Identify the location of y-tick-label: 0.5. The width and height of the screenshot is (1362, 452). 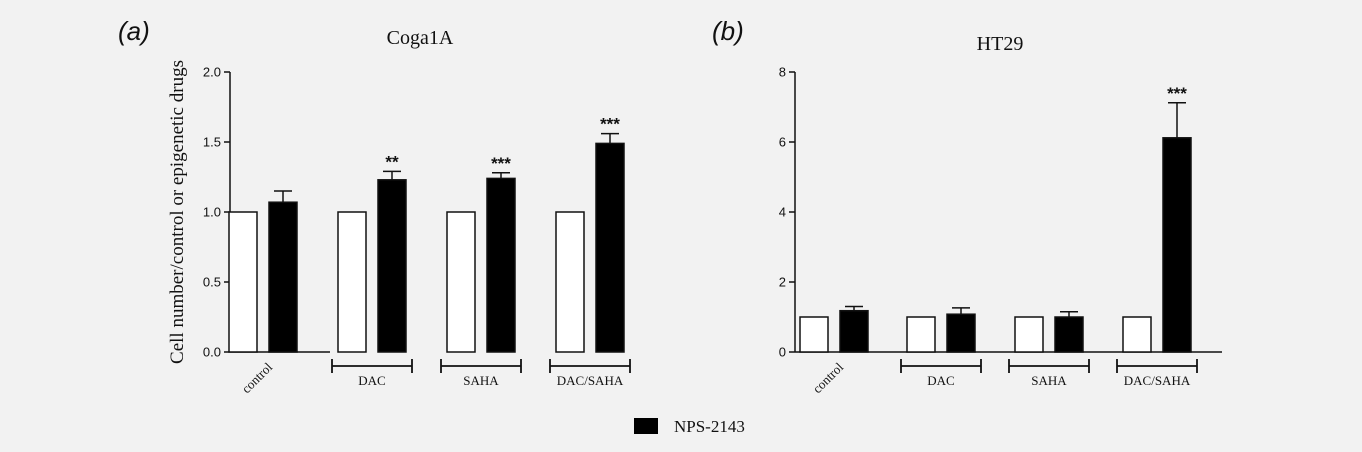
(212, 282).